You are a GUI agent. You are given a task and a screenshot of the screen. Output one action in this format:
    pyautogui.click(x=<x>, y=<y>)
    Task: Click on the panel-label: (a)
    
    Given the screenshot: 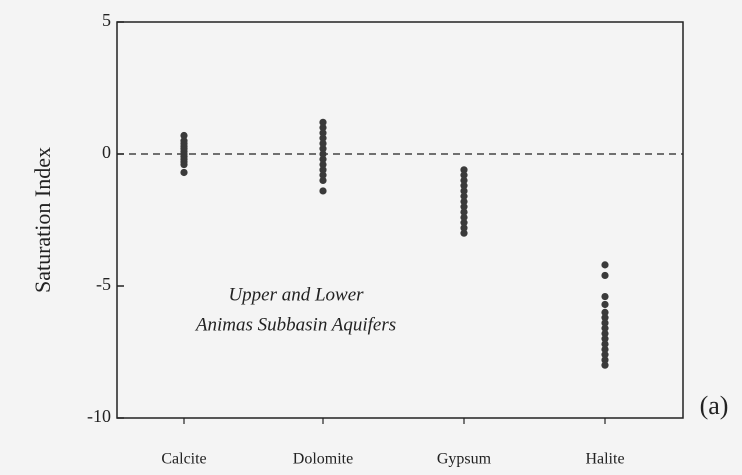 What is the action you would take?
    pyautogui.click(x=714, y=405)
    